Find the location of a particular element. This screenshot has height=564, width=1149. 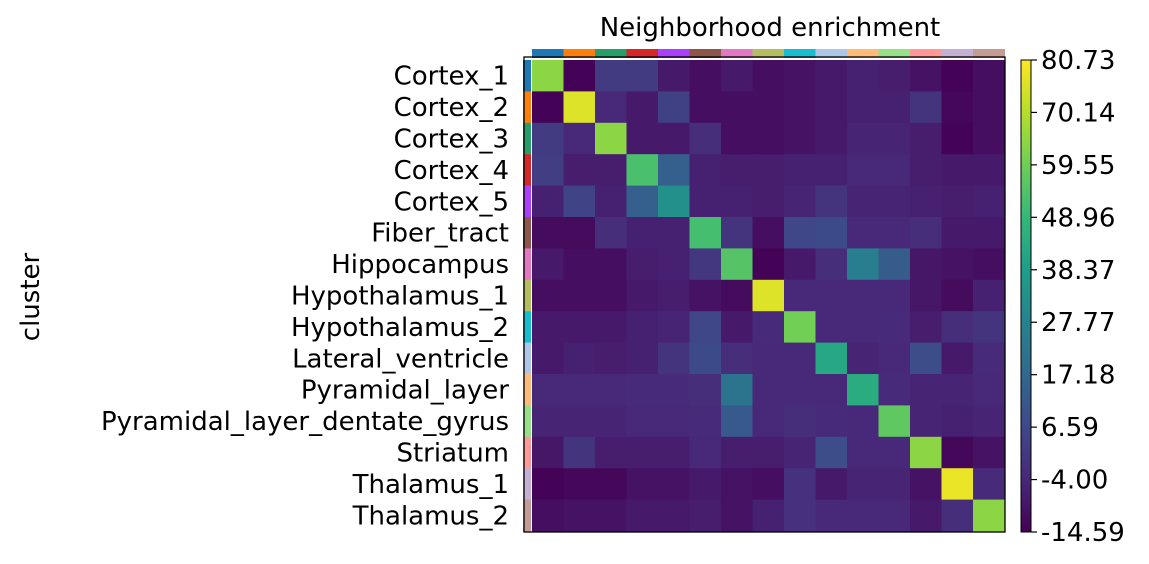

y-axis-label: cluster is located at coordinates (31, 296).